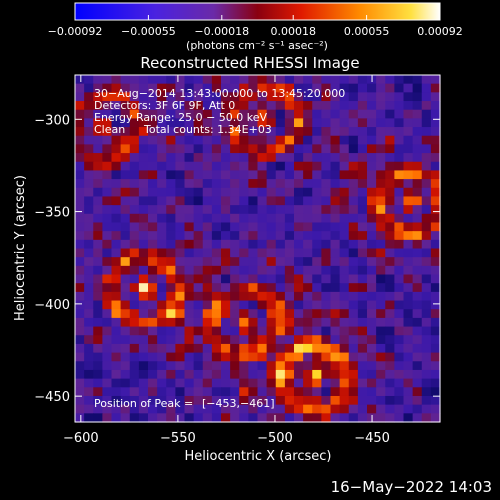 This screenshot has width=500, height=500. Describe the element at coordinates (275, 438) in the screenshot. I see `x-tick-label: −500` at that location.